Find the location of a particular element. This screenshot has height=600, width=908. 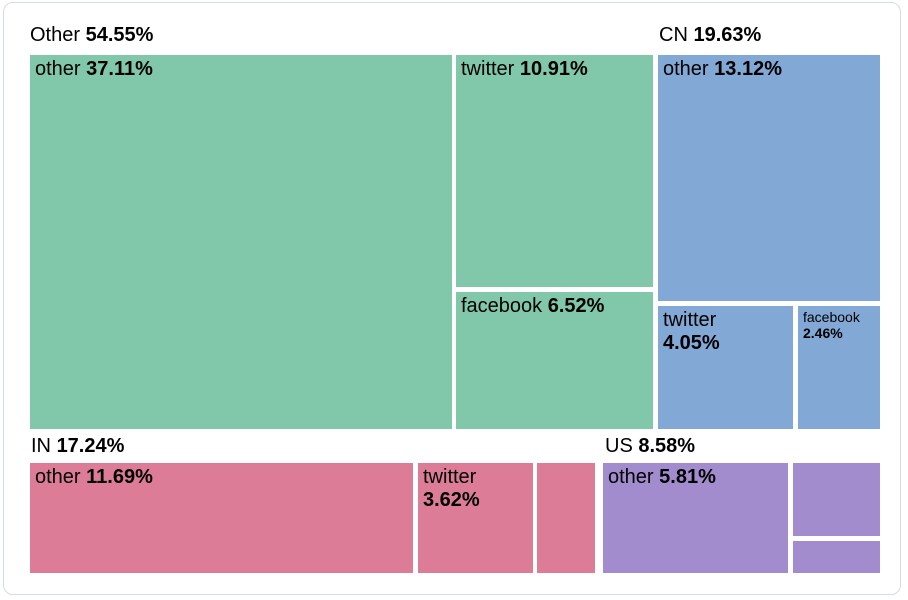

treemap-cell-other-twitter: twitter 10.91% is located at coordinates (554, 171).